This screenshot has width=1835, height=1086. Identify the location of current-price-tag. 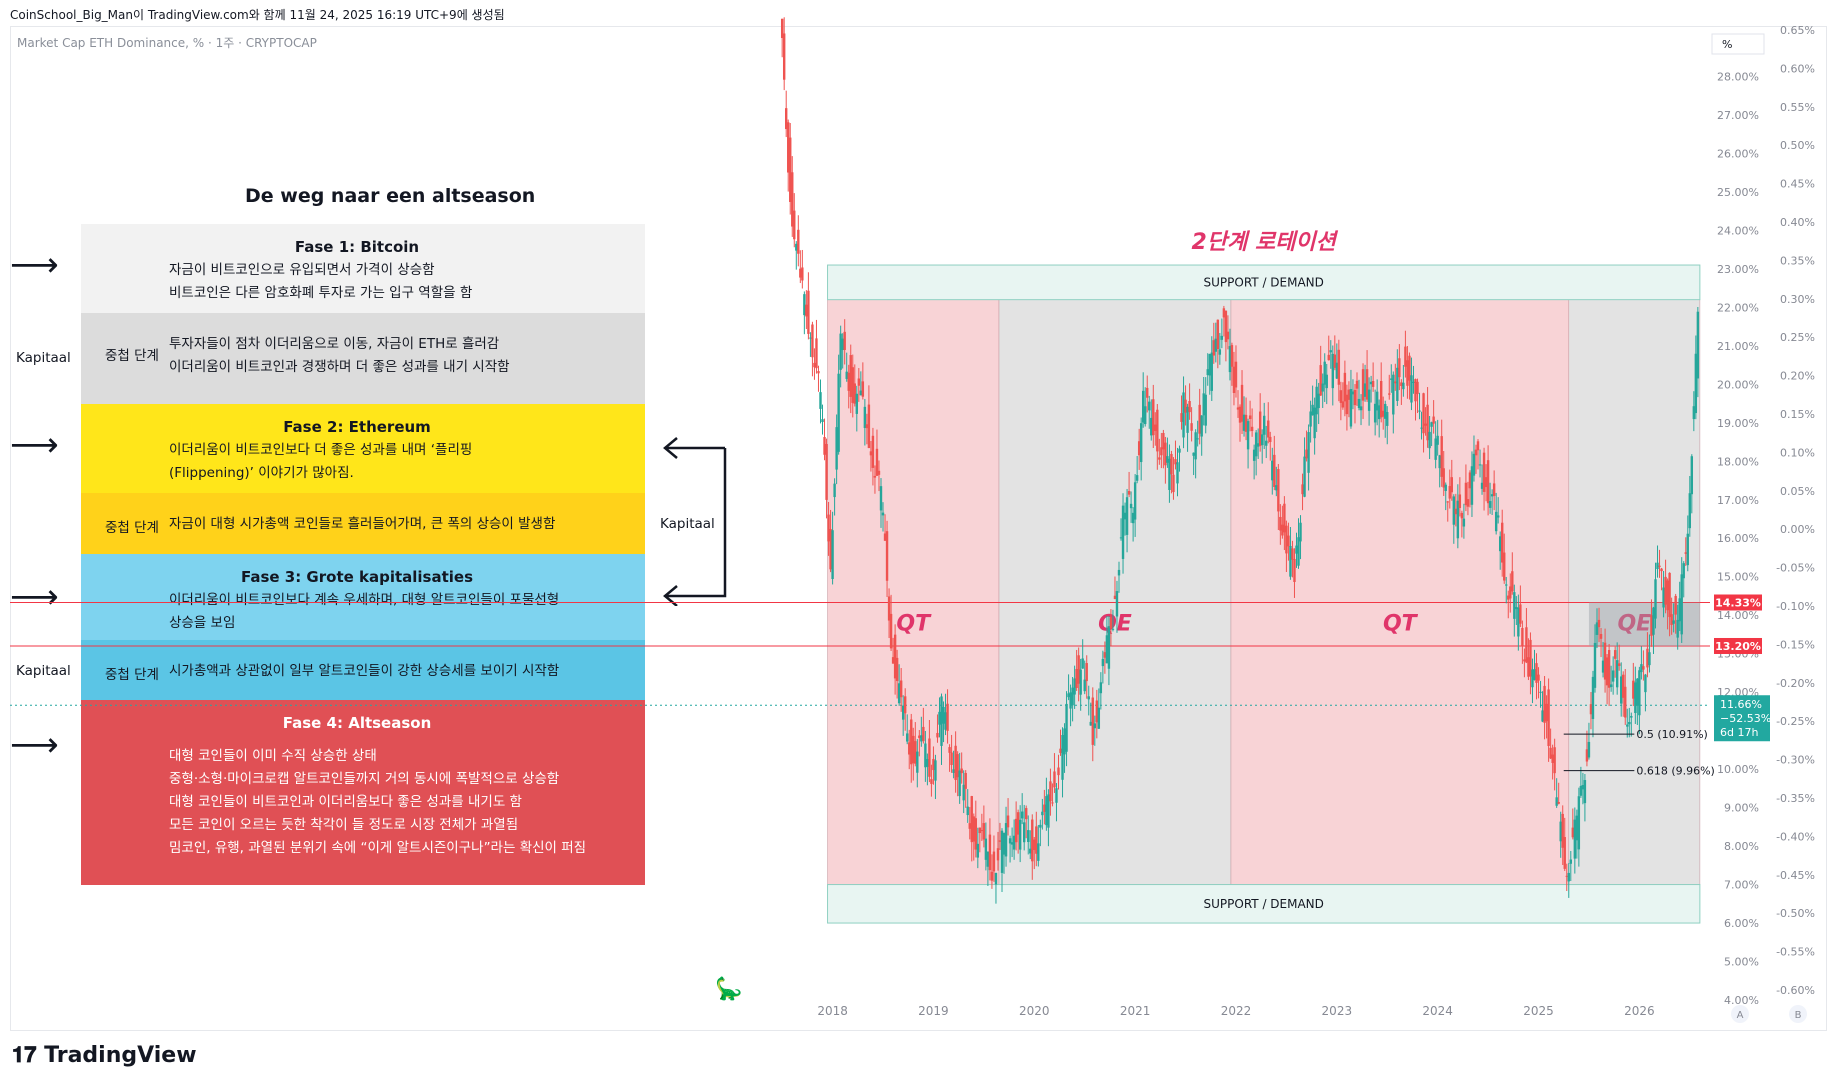
(1742, 718).